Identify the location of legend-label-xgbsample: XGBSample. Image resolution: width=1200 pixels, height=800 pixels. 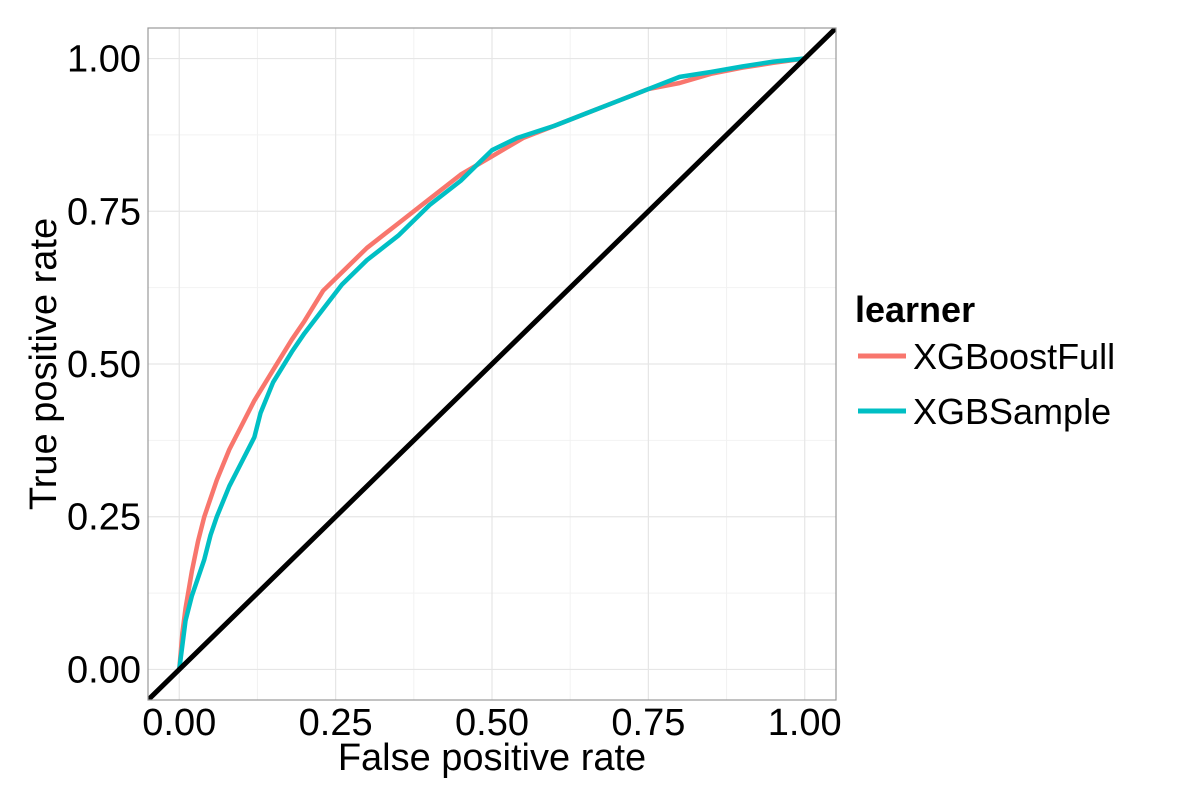
(1012, 411).